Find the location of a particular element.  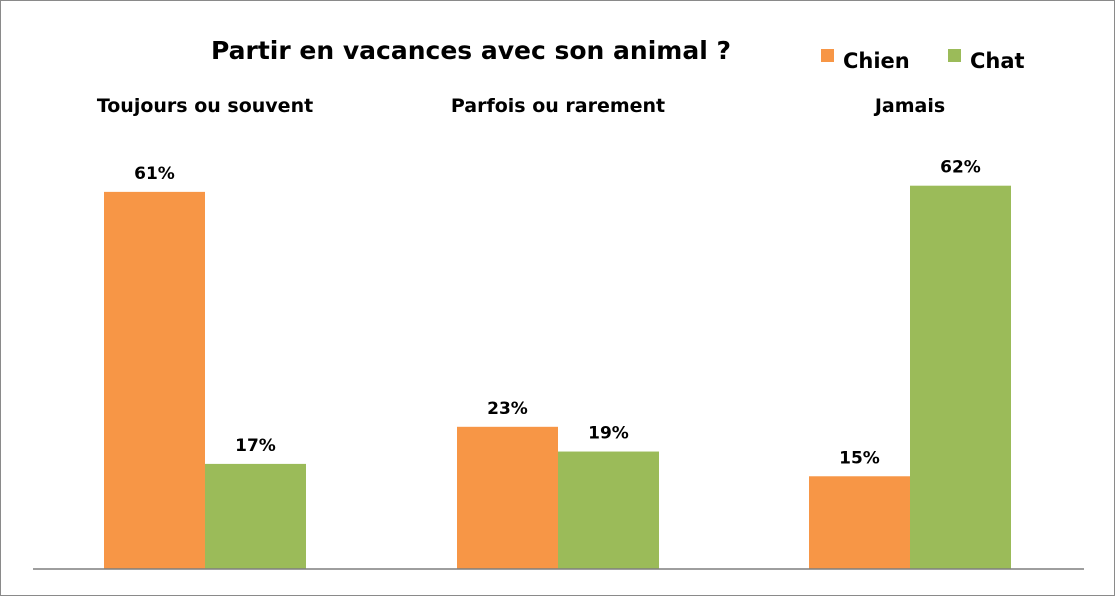

legend-label-chat: Chat is located at coordinates (997, 61).